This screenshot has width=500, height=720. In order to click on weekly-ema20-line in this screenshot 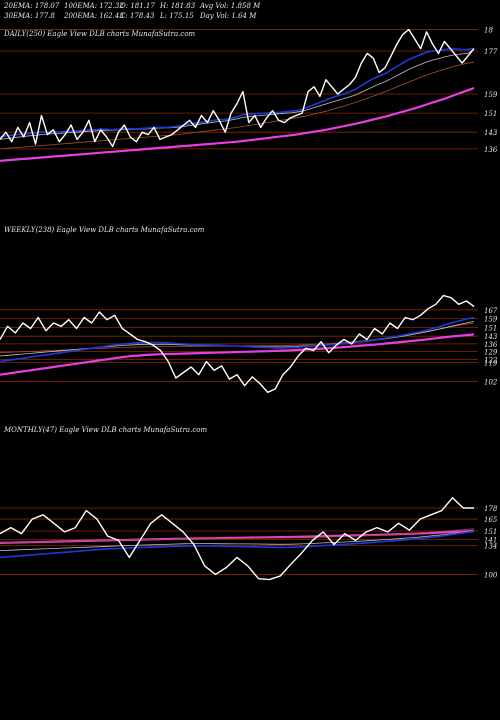, I will do `click(237, 339)`.